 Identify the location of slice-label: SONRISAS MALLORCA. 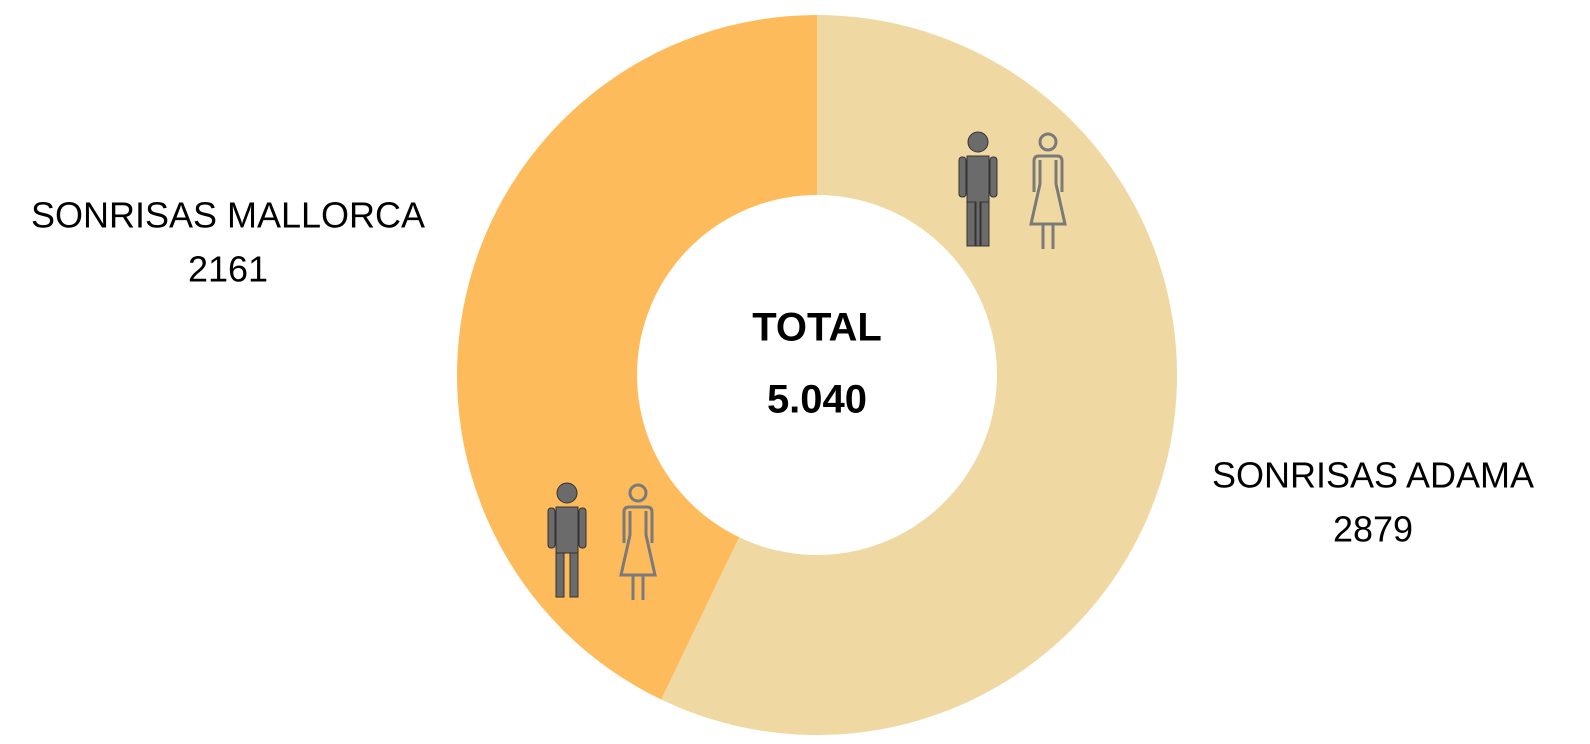
(228, 215).